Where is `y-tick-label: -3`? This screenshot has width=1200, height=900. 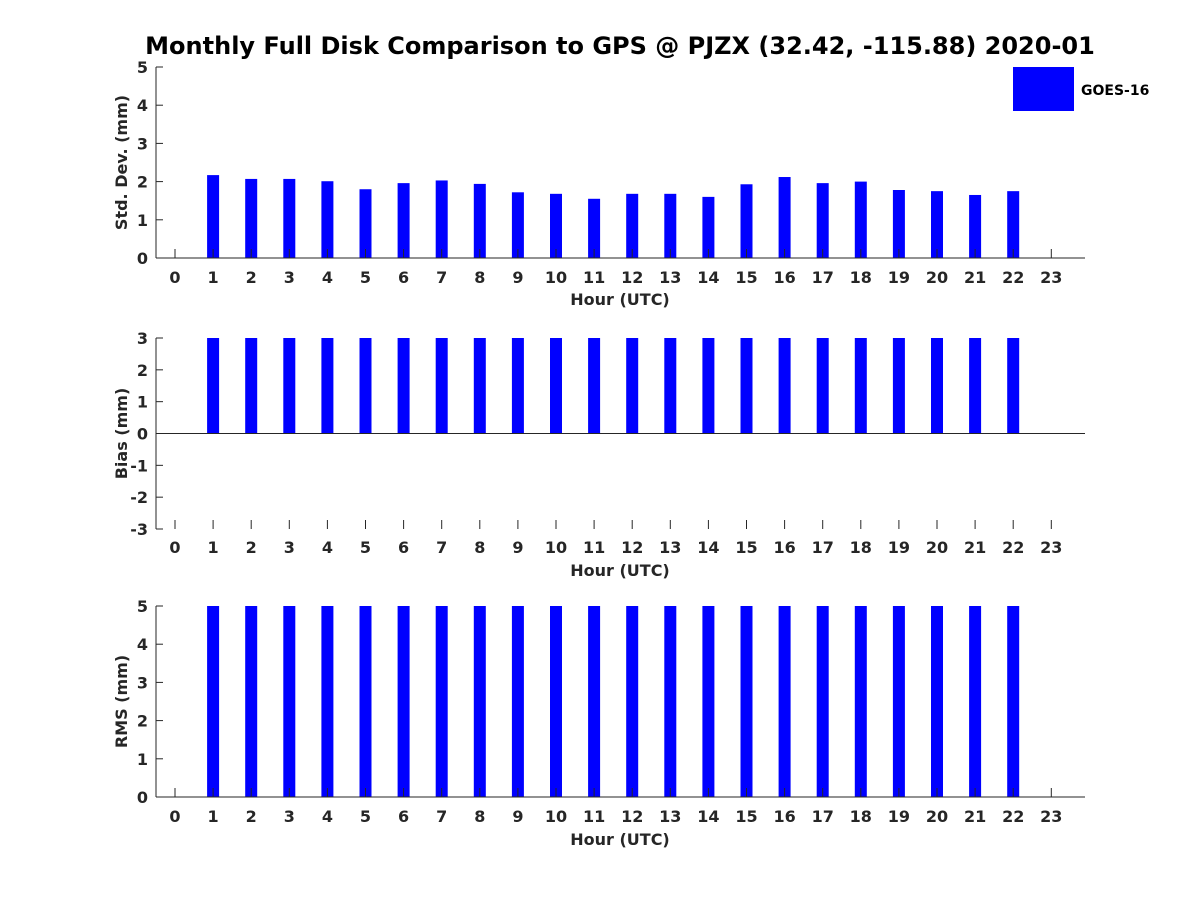 y-tick-label: -3 is located at coordinates (139, 529).